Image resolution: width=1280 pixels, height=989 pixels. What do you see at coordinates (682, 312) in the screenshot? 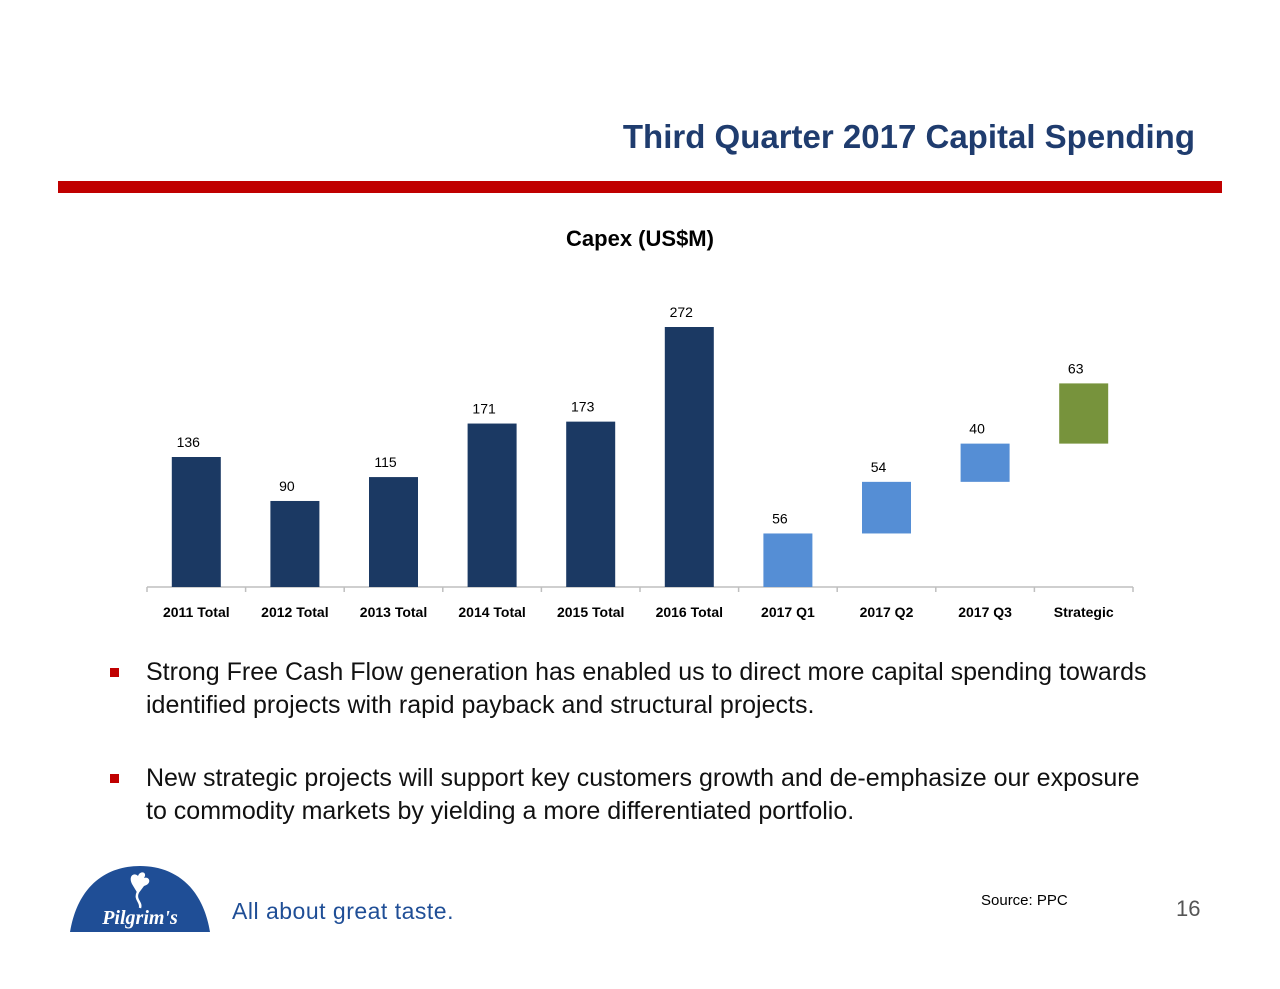
I see `data-label: 272` at bounding box center [682, 312].